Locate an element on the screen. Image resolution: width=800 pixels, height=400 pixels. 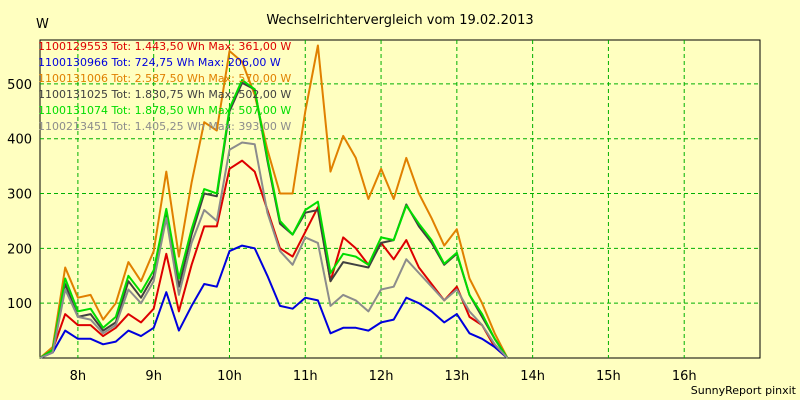
x-tick-label-14: 14h is located at coordinates (532, 376).